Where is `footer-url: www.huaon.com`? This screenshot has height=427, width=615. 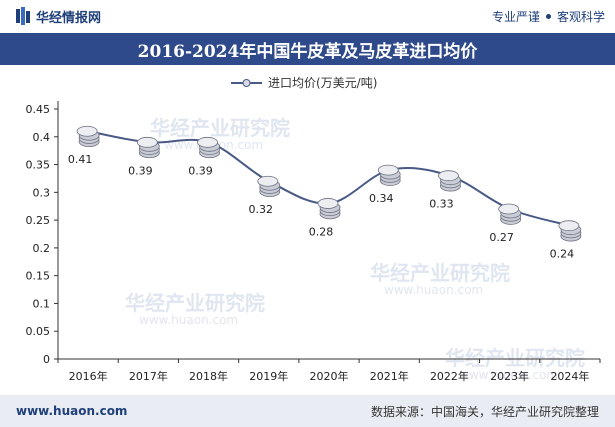
footer-url: www.huaon.com is located at coordinates (72, 411).